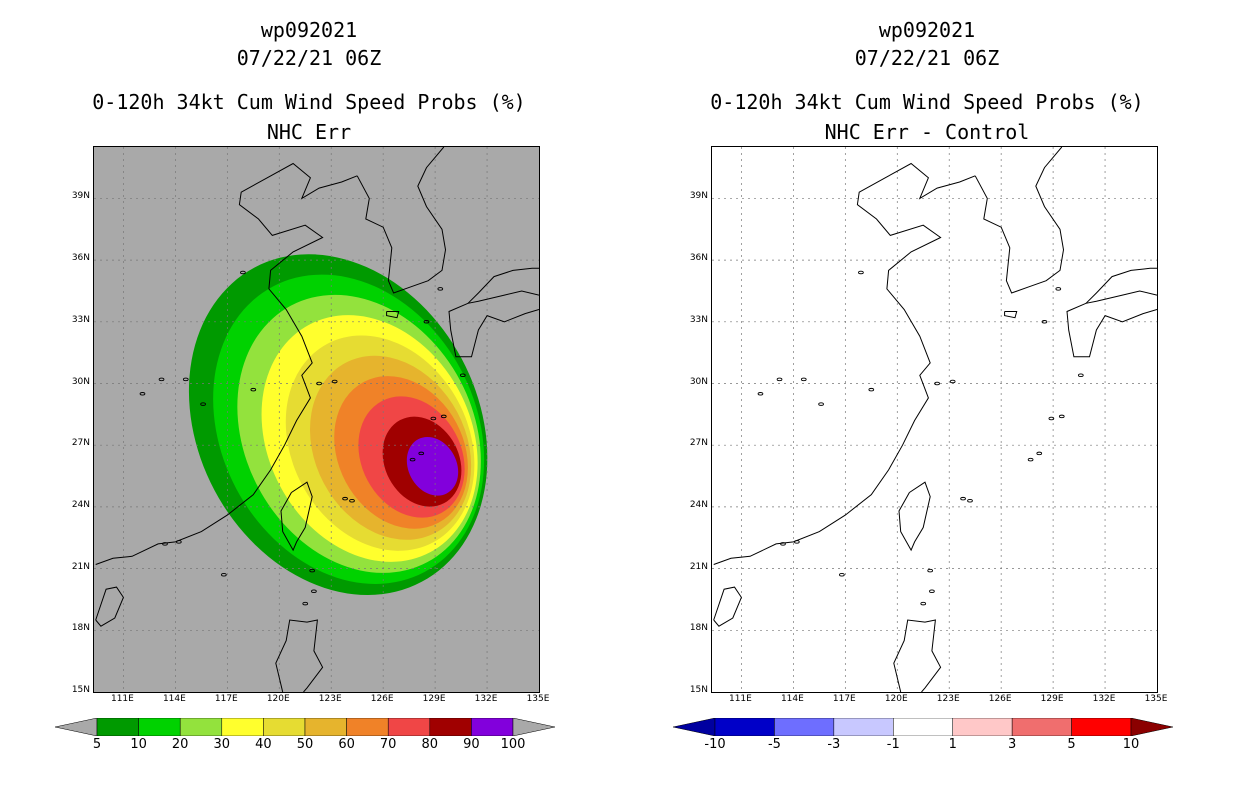 The width and height of the screenshot is (1236, 800). Describe the element at coordinates (927, 132) in the screenshot. I see `right-subtitle: NHC Err - Control` at that location.